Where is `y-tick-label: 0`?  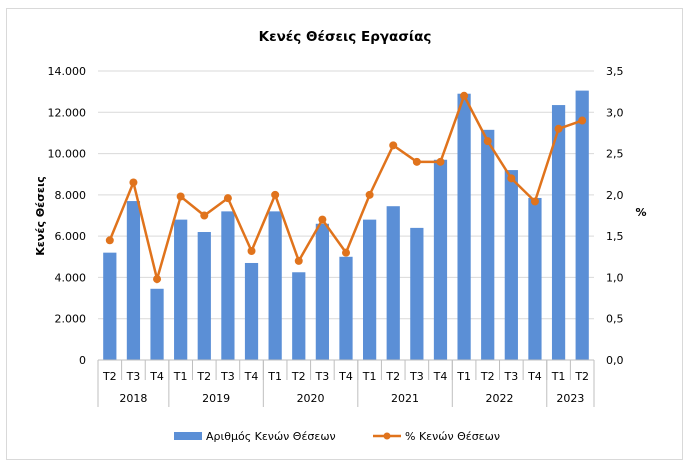 y-tick-label: 0 is located at coordinates (82, 360).